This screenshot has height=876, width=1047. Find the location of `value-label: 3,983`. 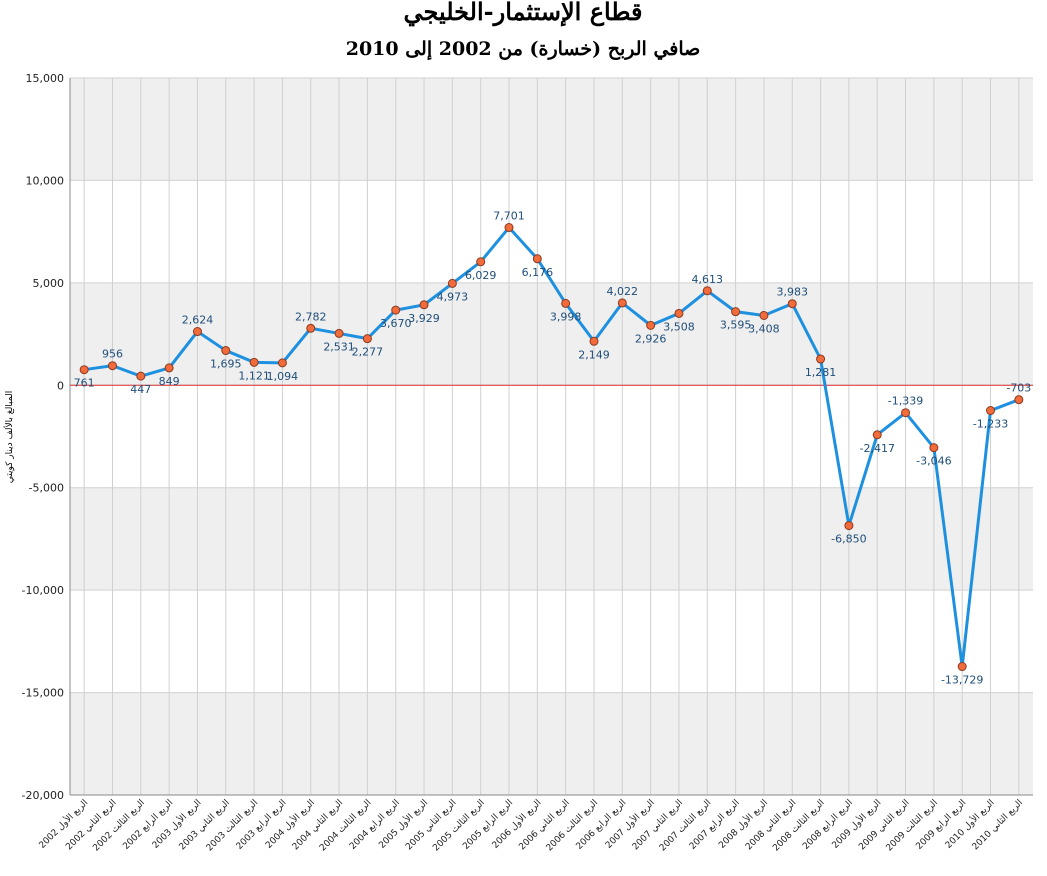

value-label: 3,983 is located at coordinates (793, 292).